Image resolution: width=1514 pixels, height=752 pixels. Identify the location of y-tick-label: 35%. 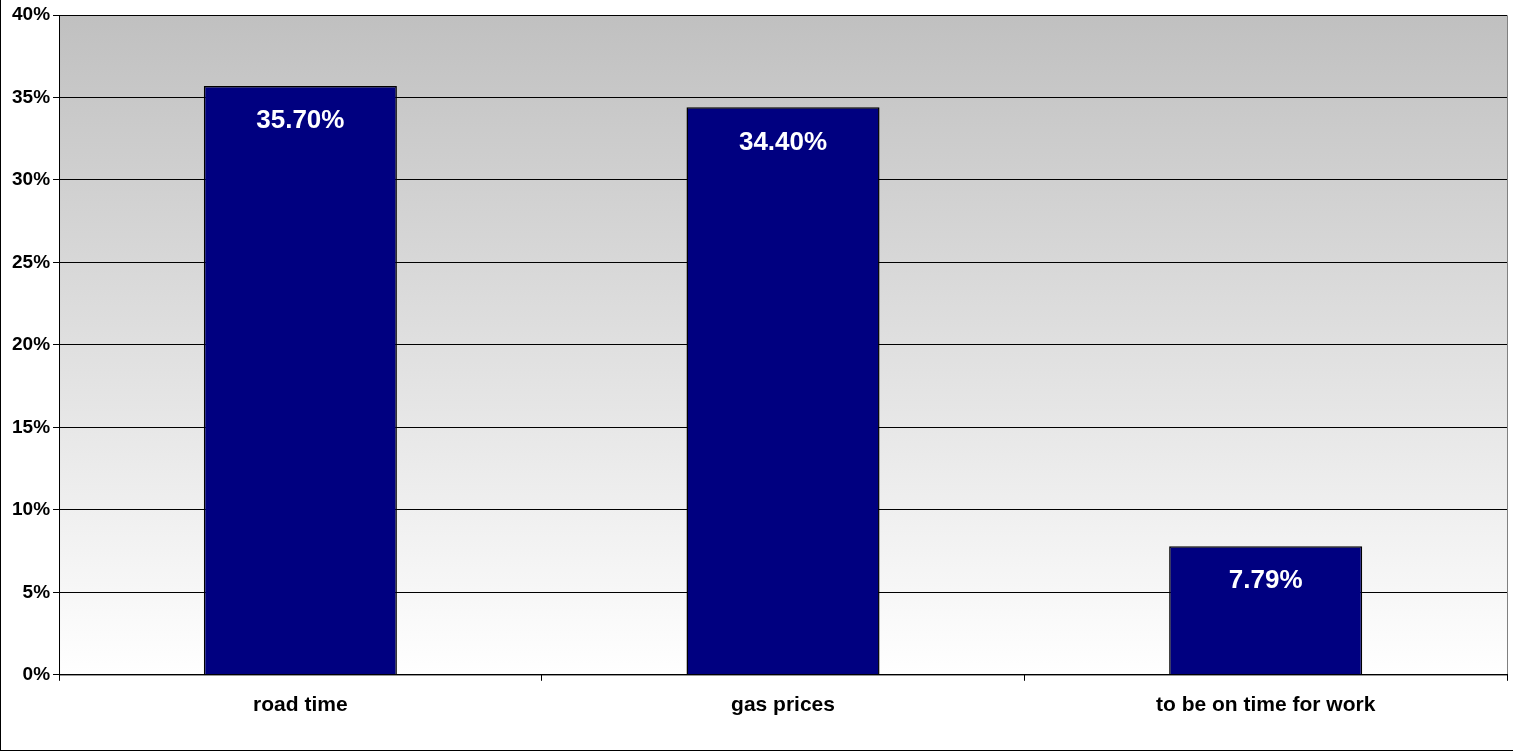
(31, 96).